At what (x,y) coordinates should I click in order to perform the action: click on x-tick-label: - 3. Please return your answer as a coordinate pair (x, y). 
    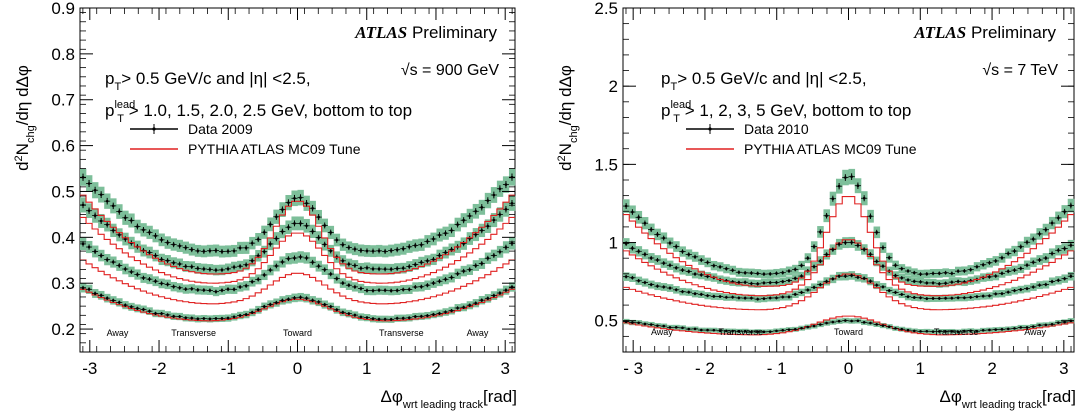
    Looking at the image, I should click on (633, 368).